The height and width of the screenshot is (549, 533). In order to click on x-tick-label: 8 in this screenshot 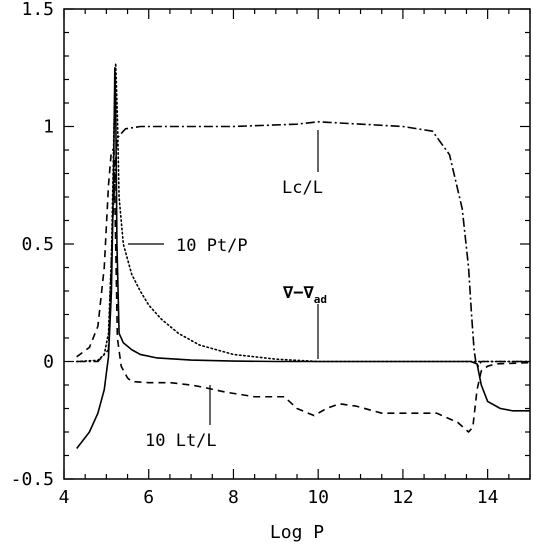, I will do `click(233, 497)`.